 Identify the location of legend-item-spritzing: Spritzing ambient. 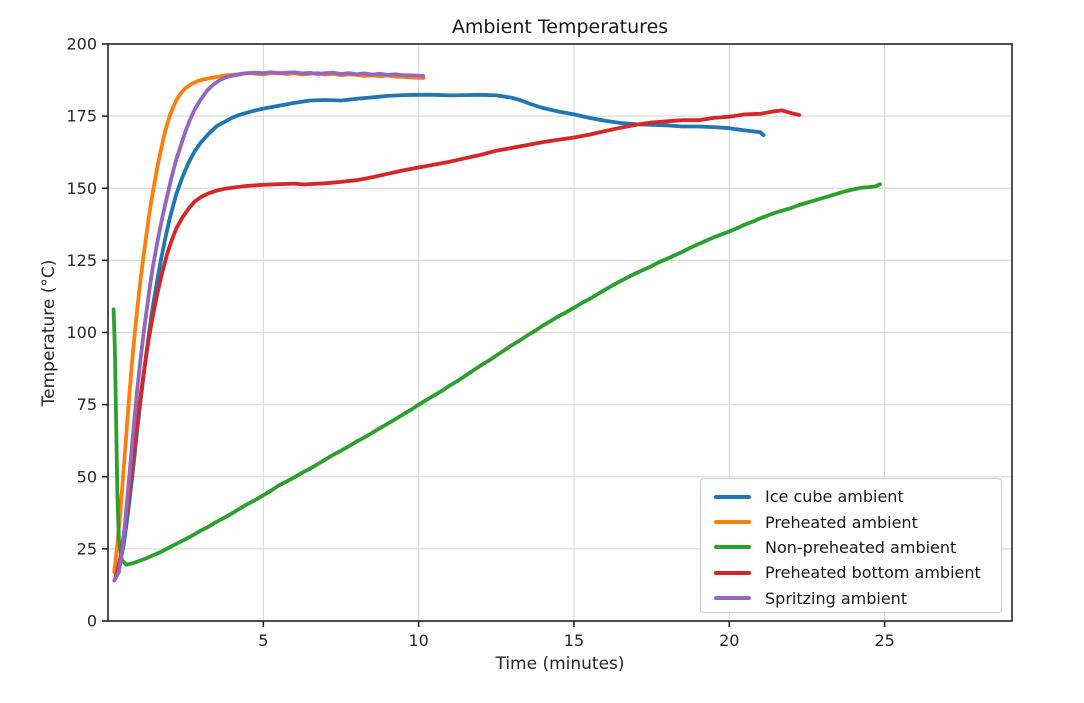
(857, 598).